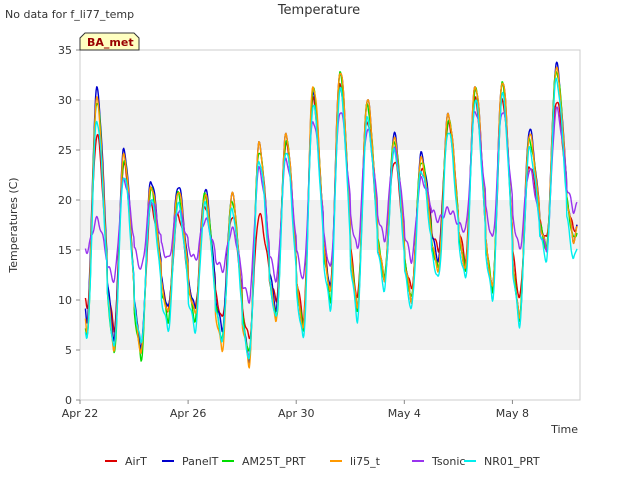  Describe the element at coordinates (564, 429) in the screenshot. I see `x-axis-label: Time` at that location.